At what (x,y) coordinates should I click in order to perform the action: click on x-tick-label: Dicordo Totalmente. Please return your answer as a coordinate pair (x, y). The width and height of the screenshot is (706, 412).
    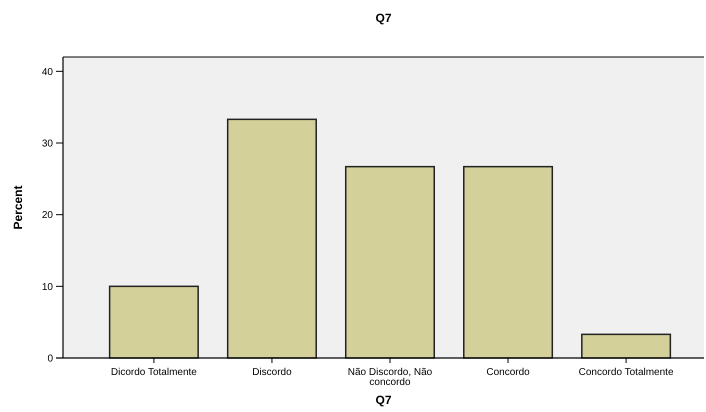
    Looking at the image, I should click on (154, 372).